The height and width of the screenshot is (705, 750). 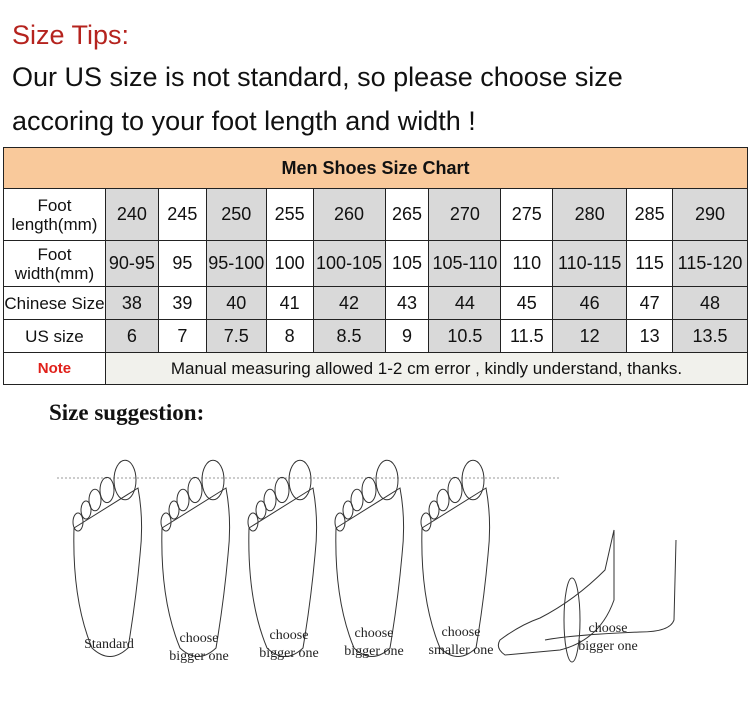 I want to click on chart-title: Men Shoes Size Chart, so click(x=375, y=168).